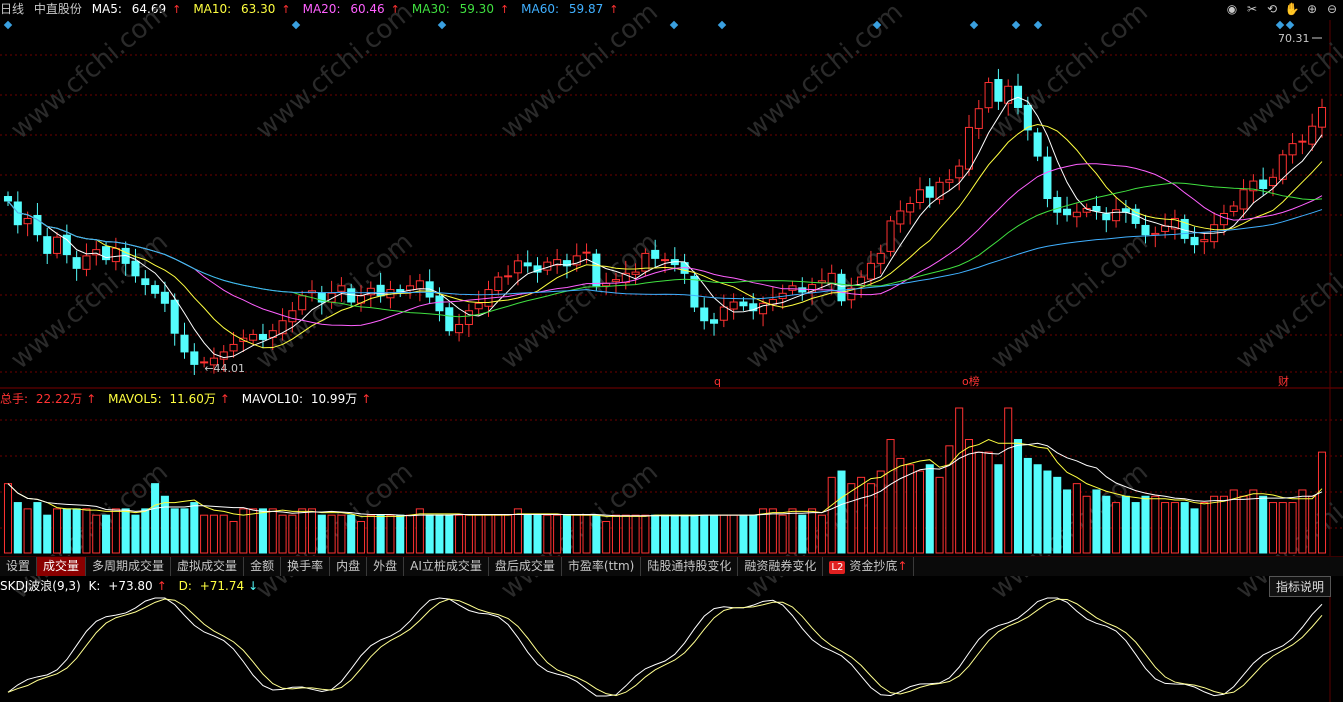 The height and width of the screenshot is (702, 1343). What do you see at coordinates (224, 368) in the screenshot?
I see `low-price-label: ←44.01` at bounding box center [224, 368].